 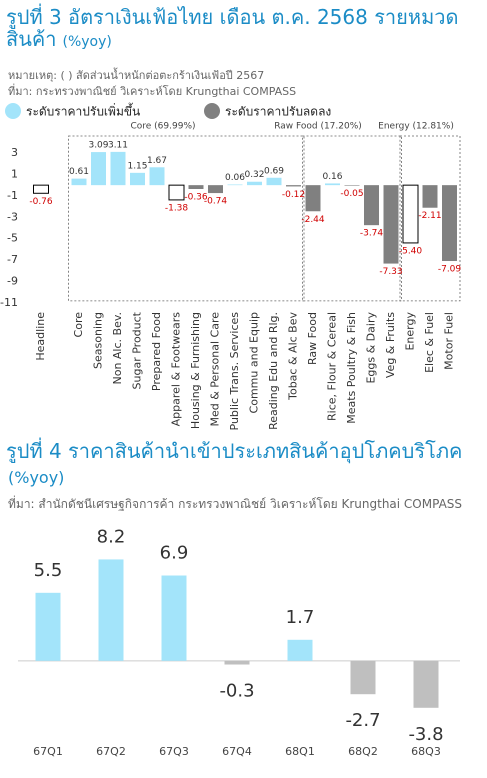 What do you see at coordinates (363, 751) in the screenshot?
I see `x-tick-label: 68Q2` at bounding box center [363, 751].